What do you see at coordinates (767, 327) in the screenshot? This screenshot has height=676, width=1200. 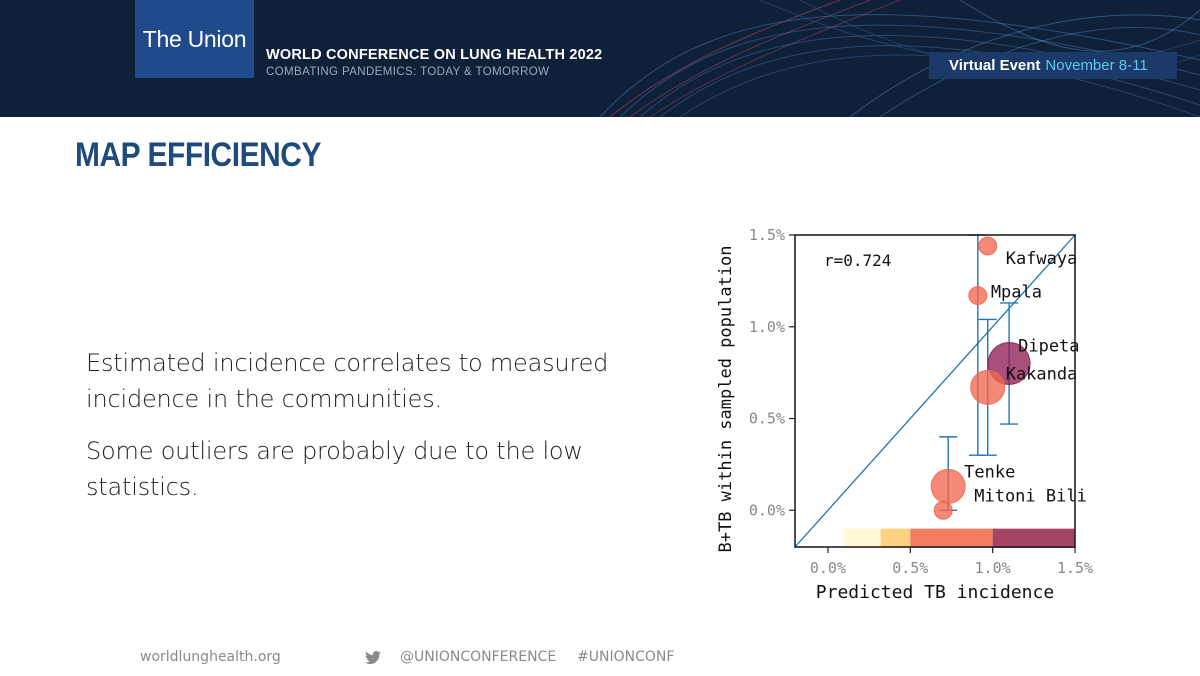 I see `y-tick-label: 1.0%` at bounding box center [767, 327].